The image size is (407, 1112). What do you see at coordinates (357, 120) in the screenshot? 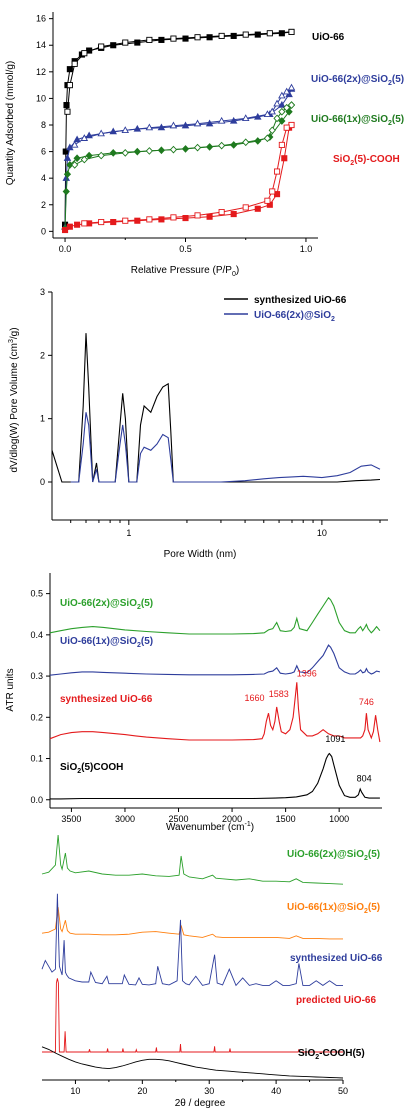
I see `label-uio66-1x-sio2-isotherm: UiO-66(1x)@SiO2(5)` at bounding box center [357, 120].